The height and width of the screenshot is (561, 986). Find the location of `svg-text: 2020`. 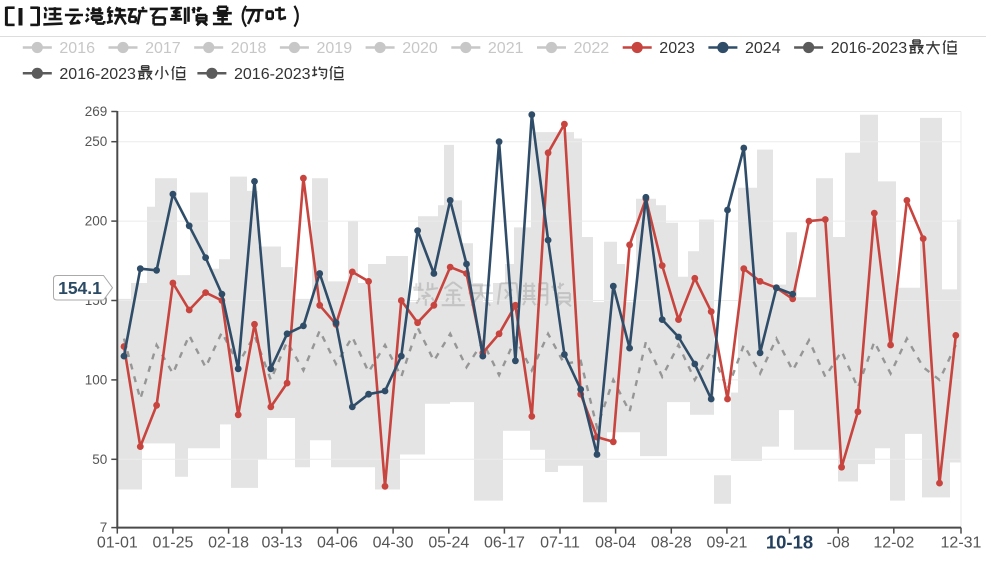

svg-text: 2020 is located at coordinates (420, 48).